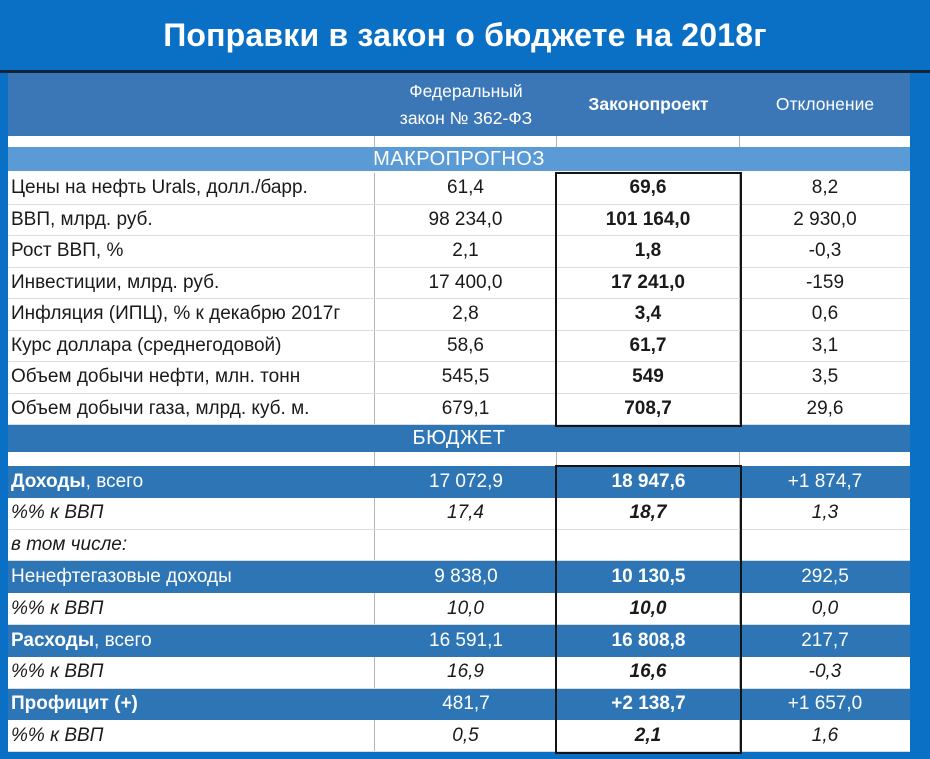 The height and width of the screenshot is (759, 930). Describe the element at coordinates (648, 481) in the screenshot. I see `value-bill: 18 947,6` at that location.